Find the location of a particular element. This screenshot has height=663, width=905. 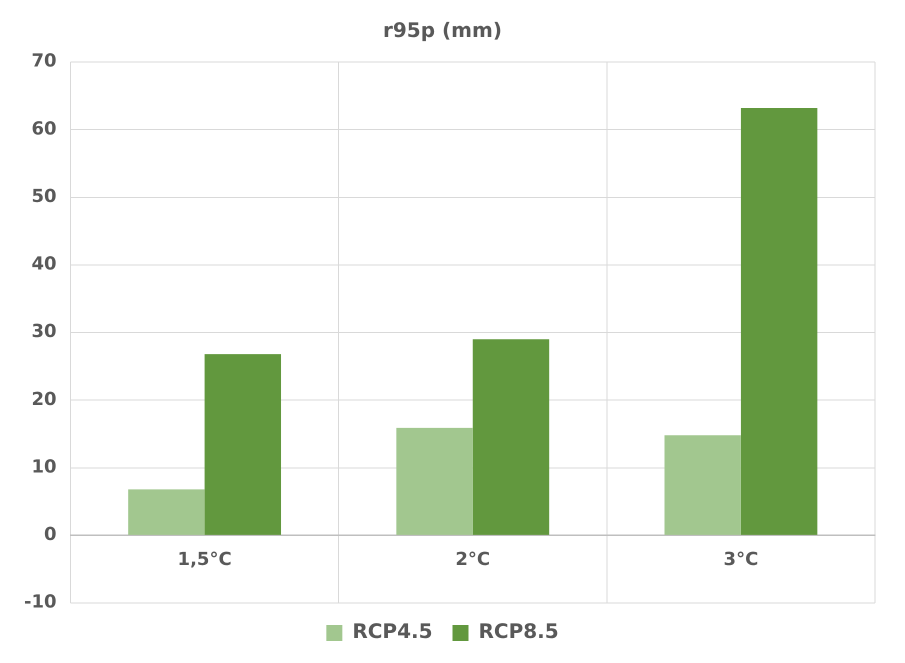

x-tick-label: 3°C is located at coordinates (741, 559).